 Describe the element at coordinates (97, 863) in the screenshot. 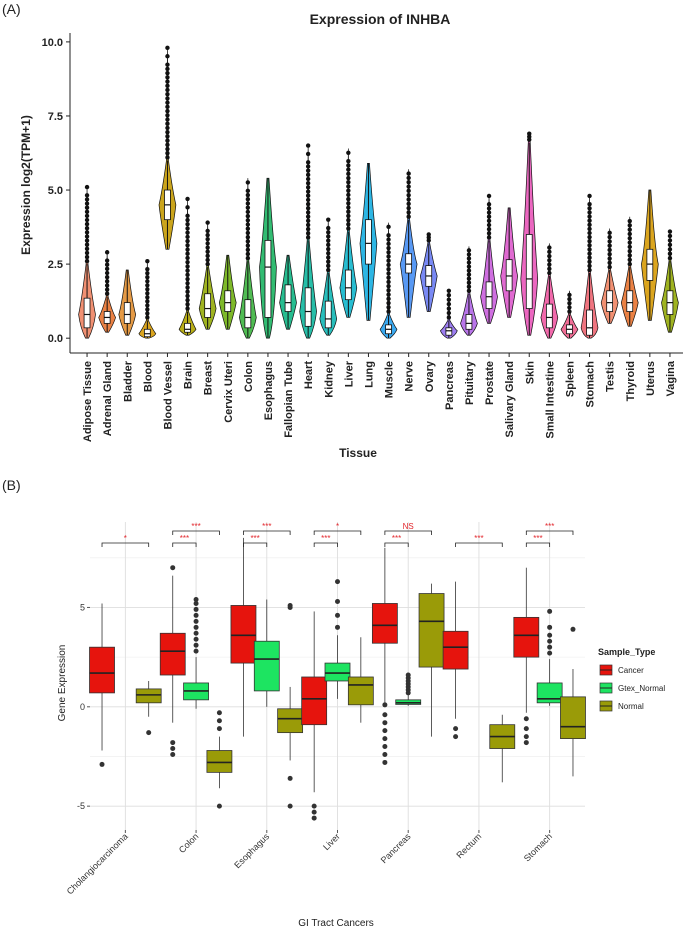

I see `x-tick-label: Cholangiocarcinoma` at that location.